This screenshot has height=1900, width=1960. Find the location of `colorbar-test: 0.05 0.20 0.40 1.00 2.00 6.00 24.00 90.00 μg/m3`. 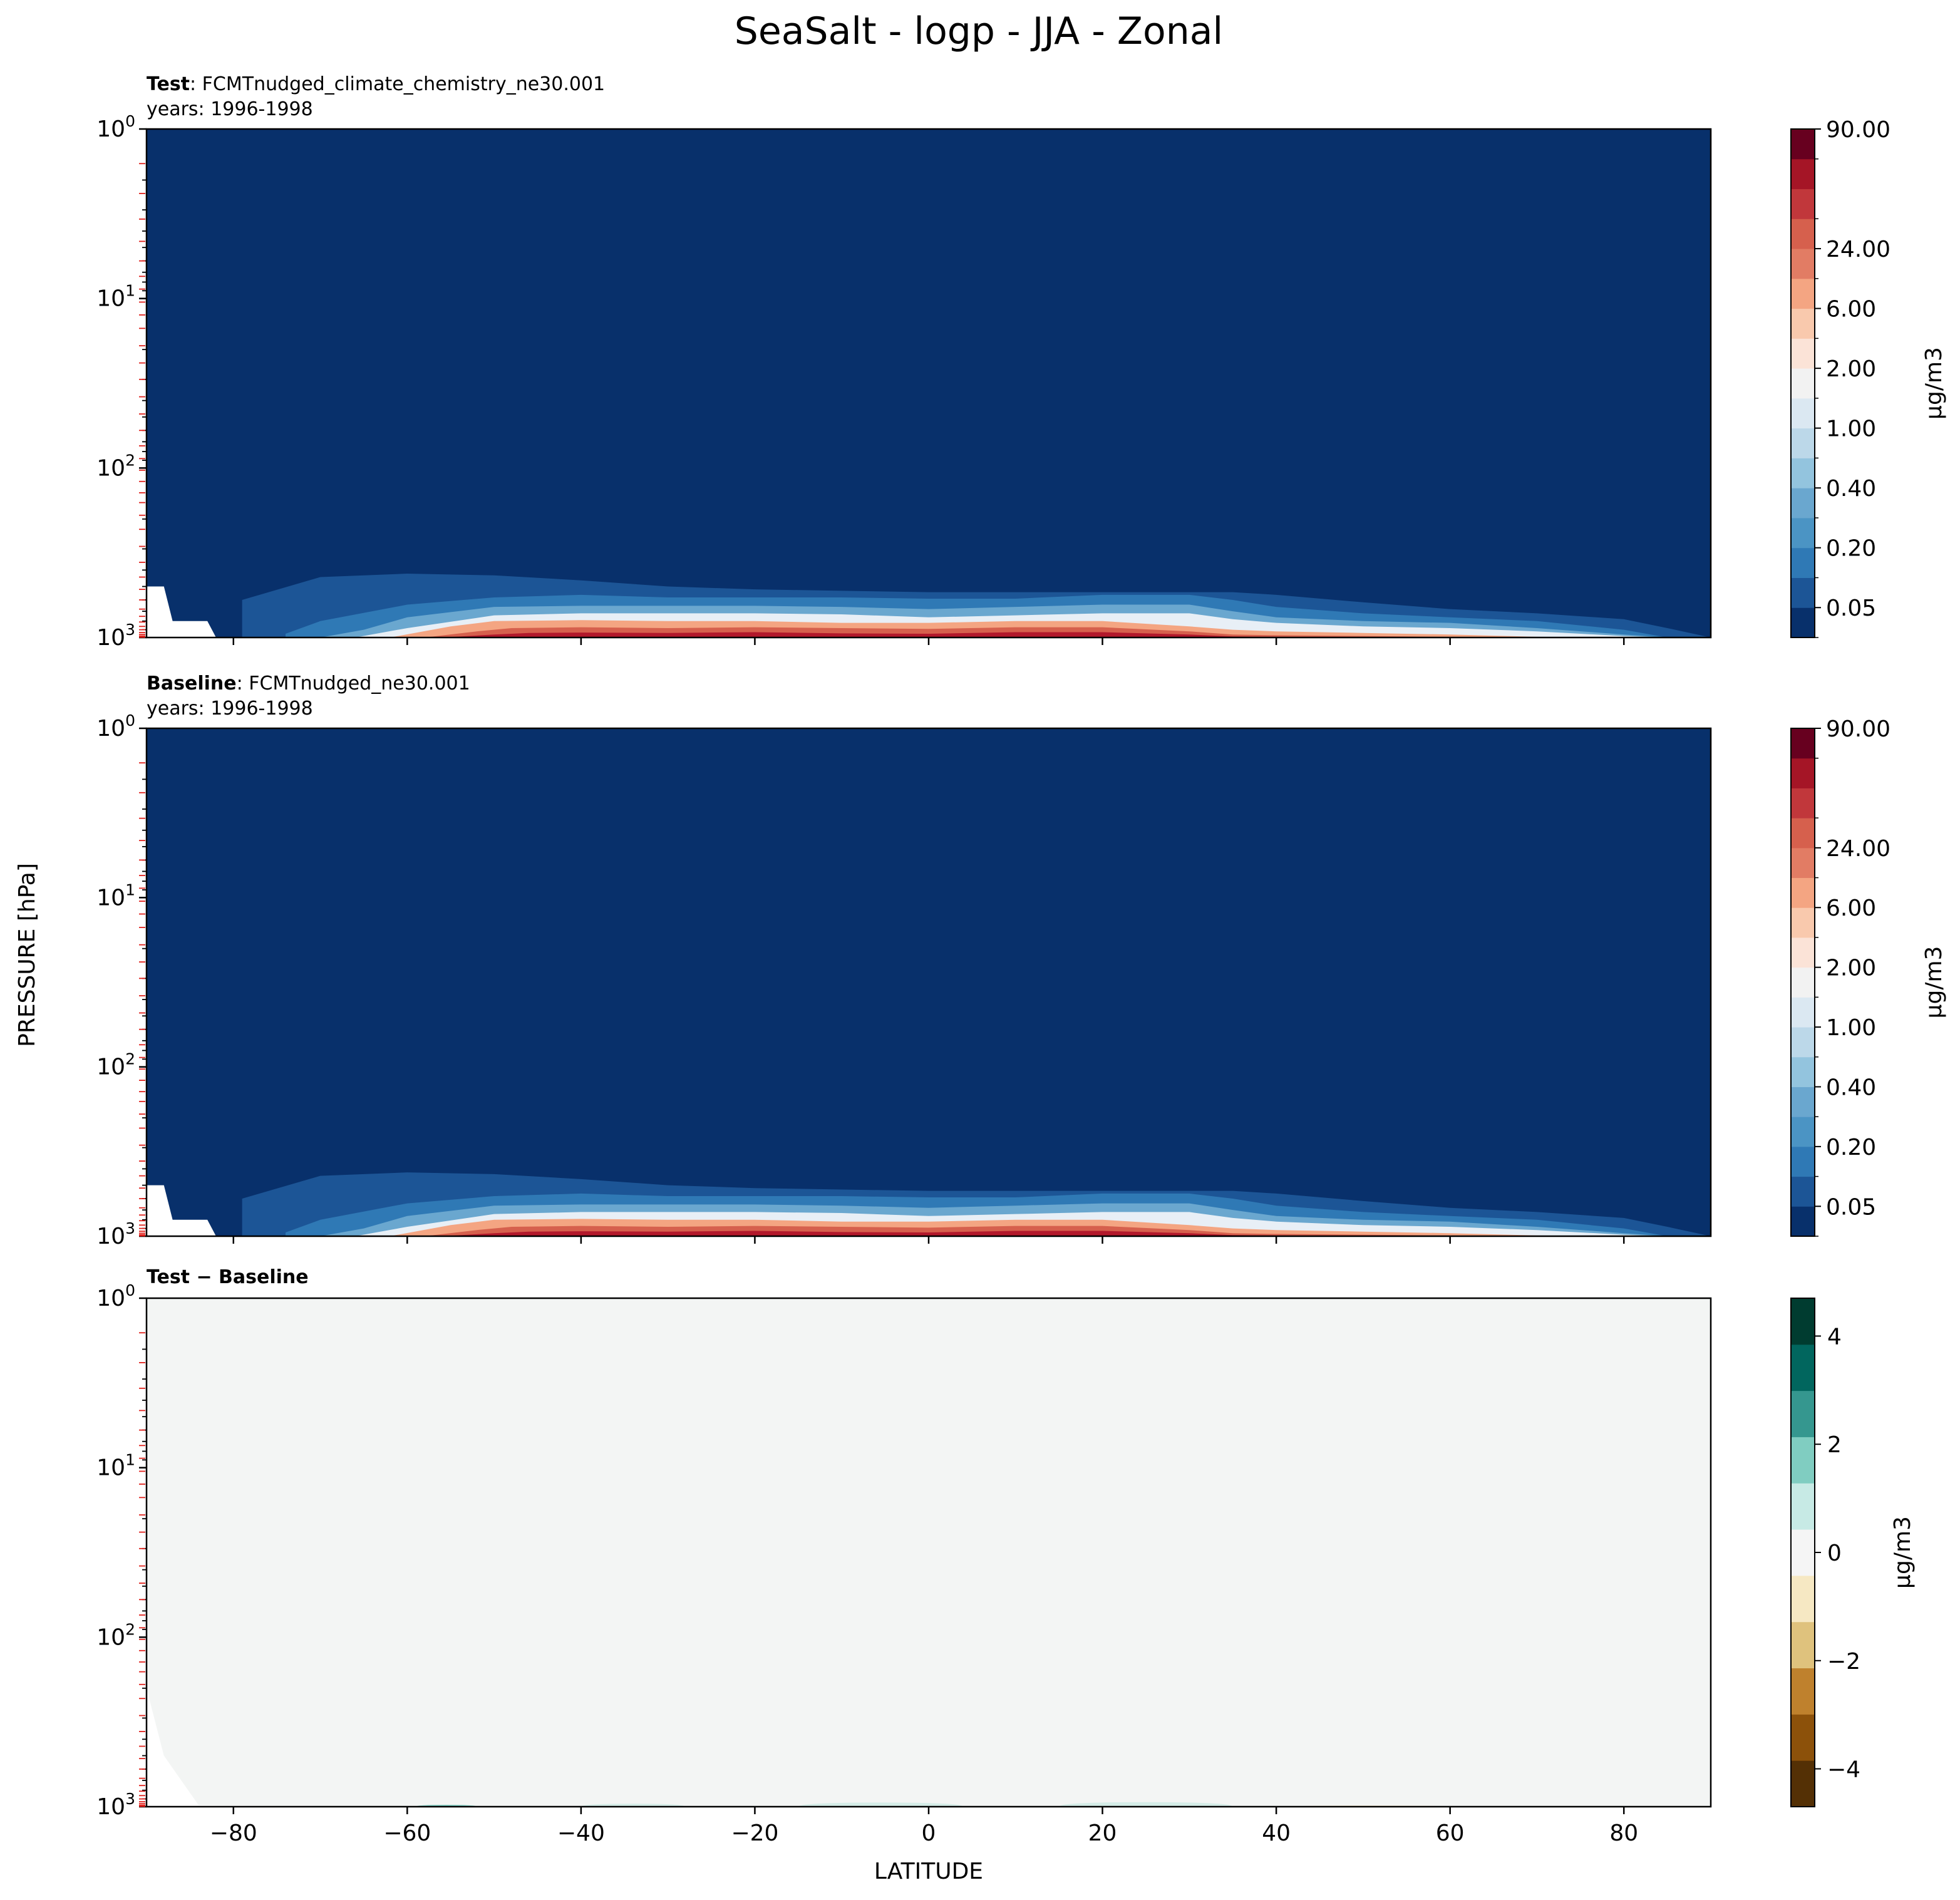

colorbar-test: 0.05 0.20 0.40 1.00 2.00 6.00 24.00 90.00 μg/m3 is located at coordinates (1869, 377).